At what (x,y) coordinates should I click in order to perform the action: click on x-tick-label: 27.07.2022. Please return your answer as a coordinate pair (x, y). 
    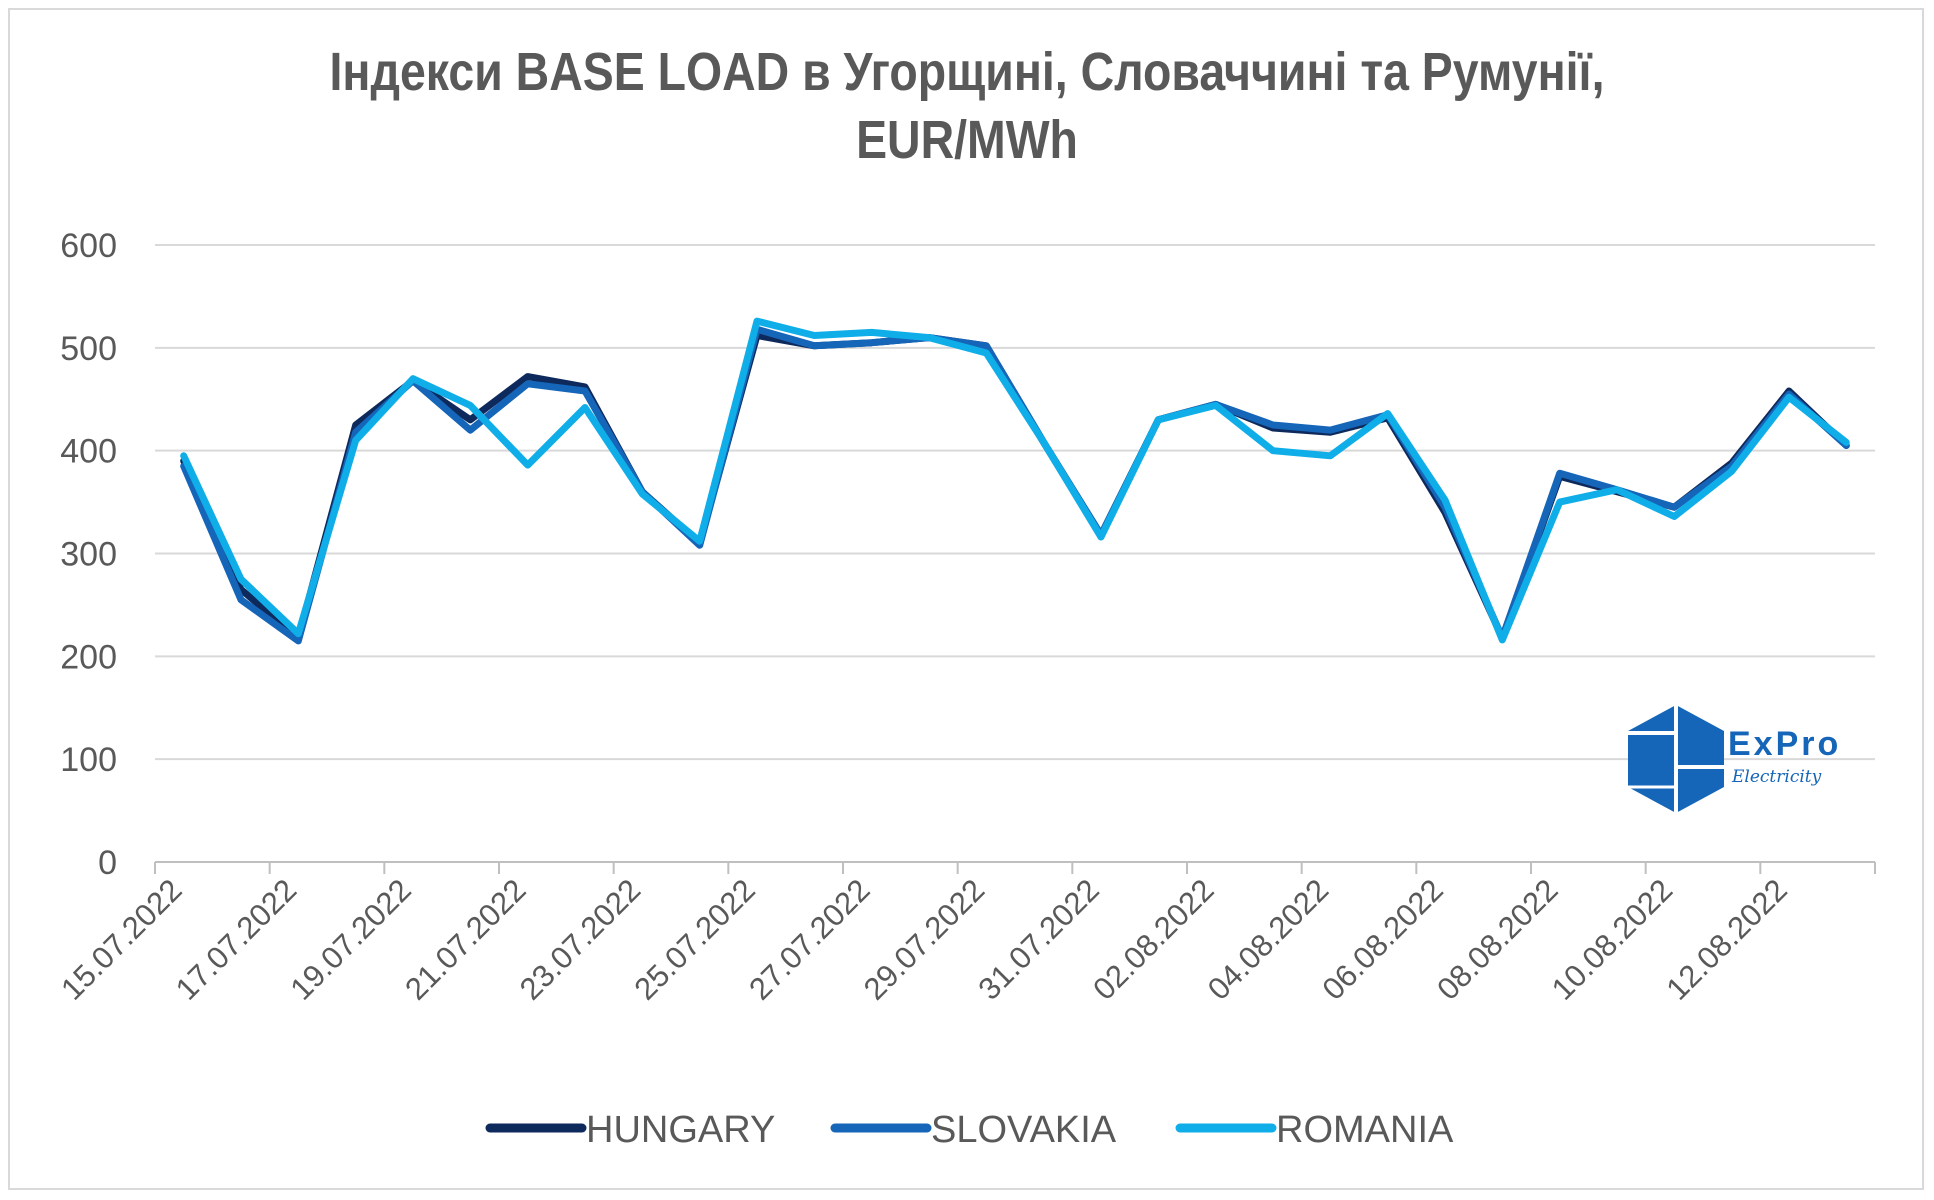
    Looking at the image, I should click on (809, 939).